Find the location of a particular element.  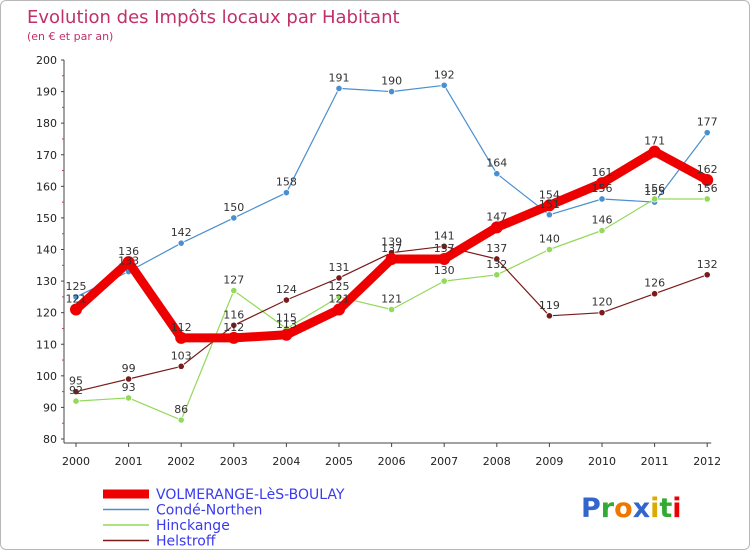

data-label-conde-northen: 150 is located at coordinates (233, 207).